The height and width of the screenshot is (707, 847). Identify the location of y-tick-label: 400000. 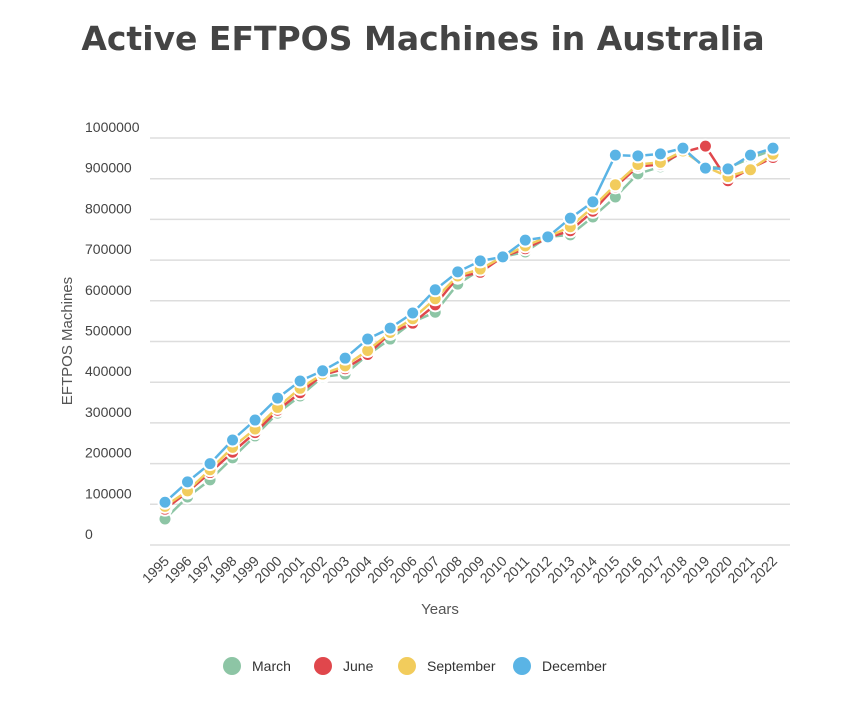
(108, 371).